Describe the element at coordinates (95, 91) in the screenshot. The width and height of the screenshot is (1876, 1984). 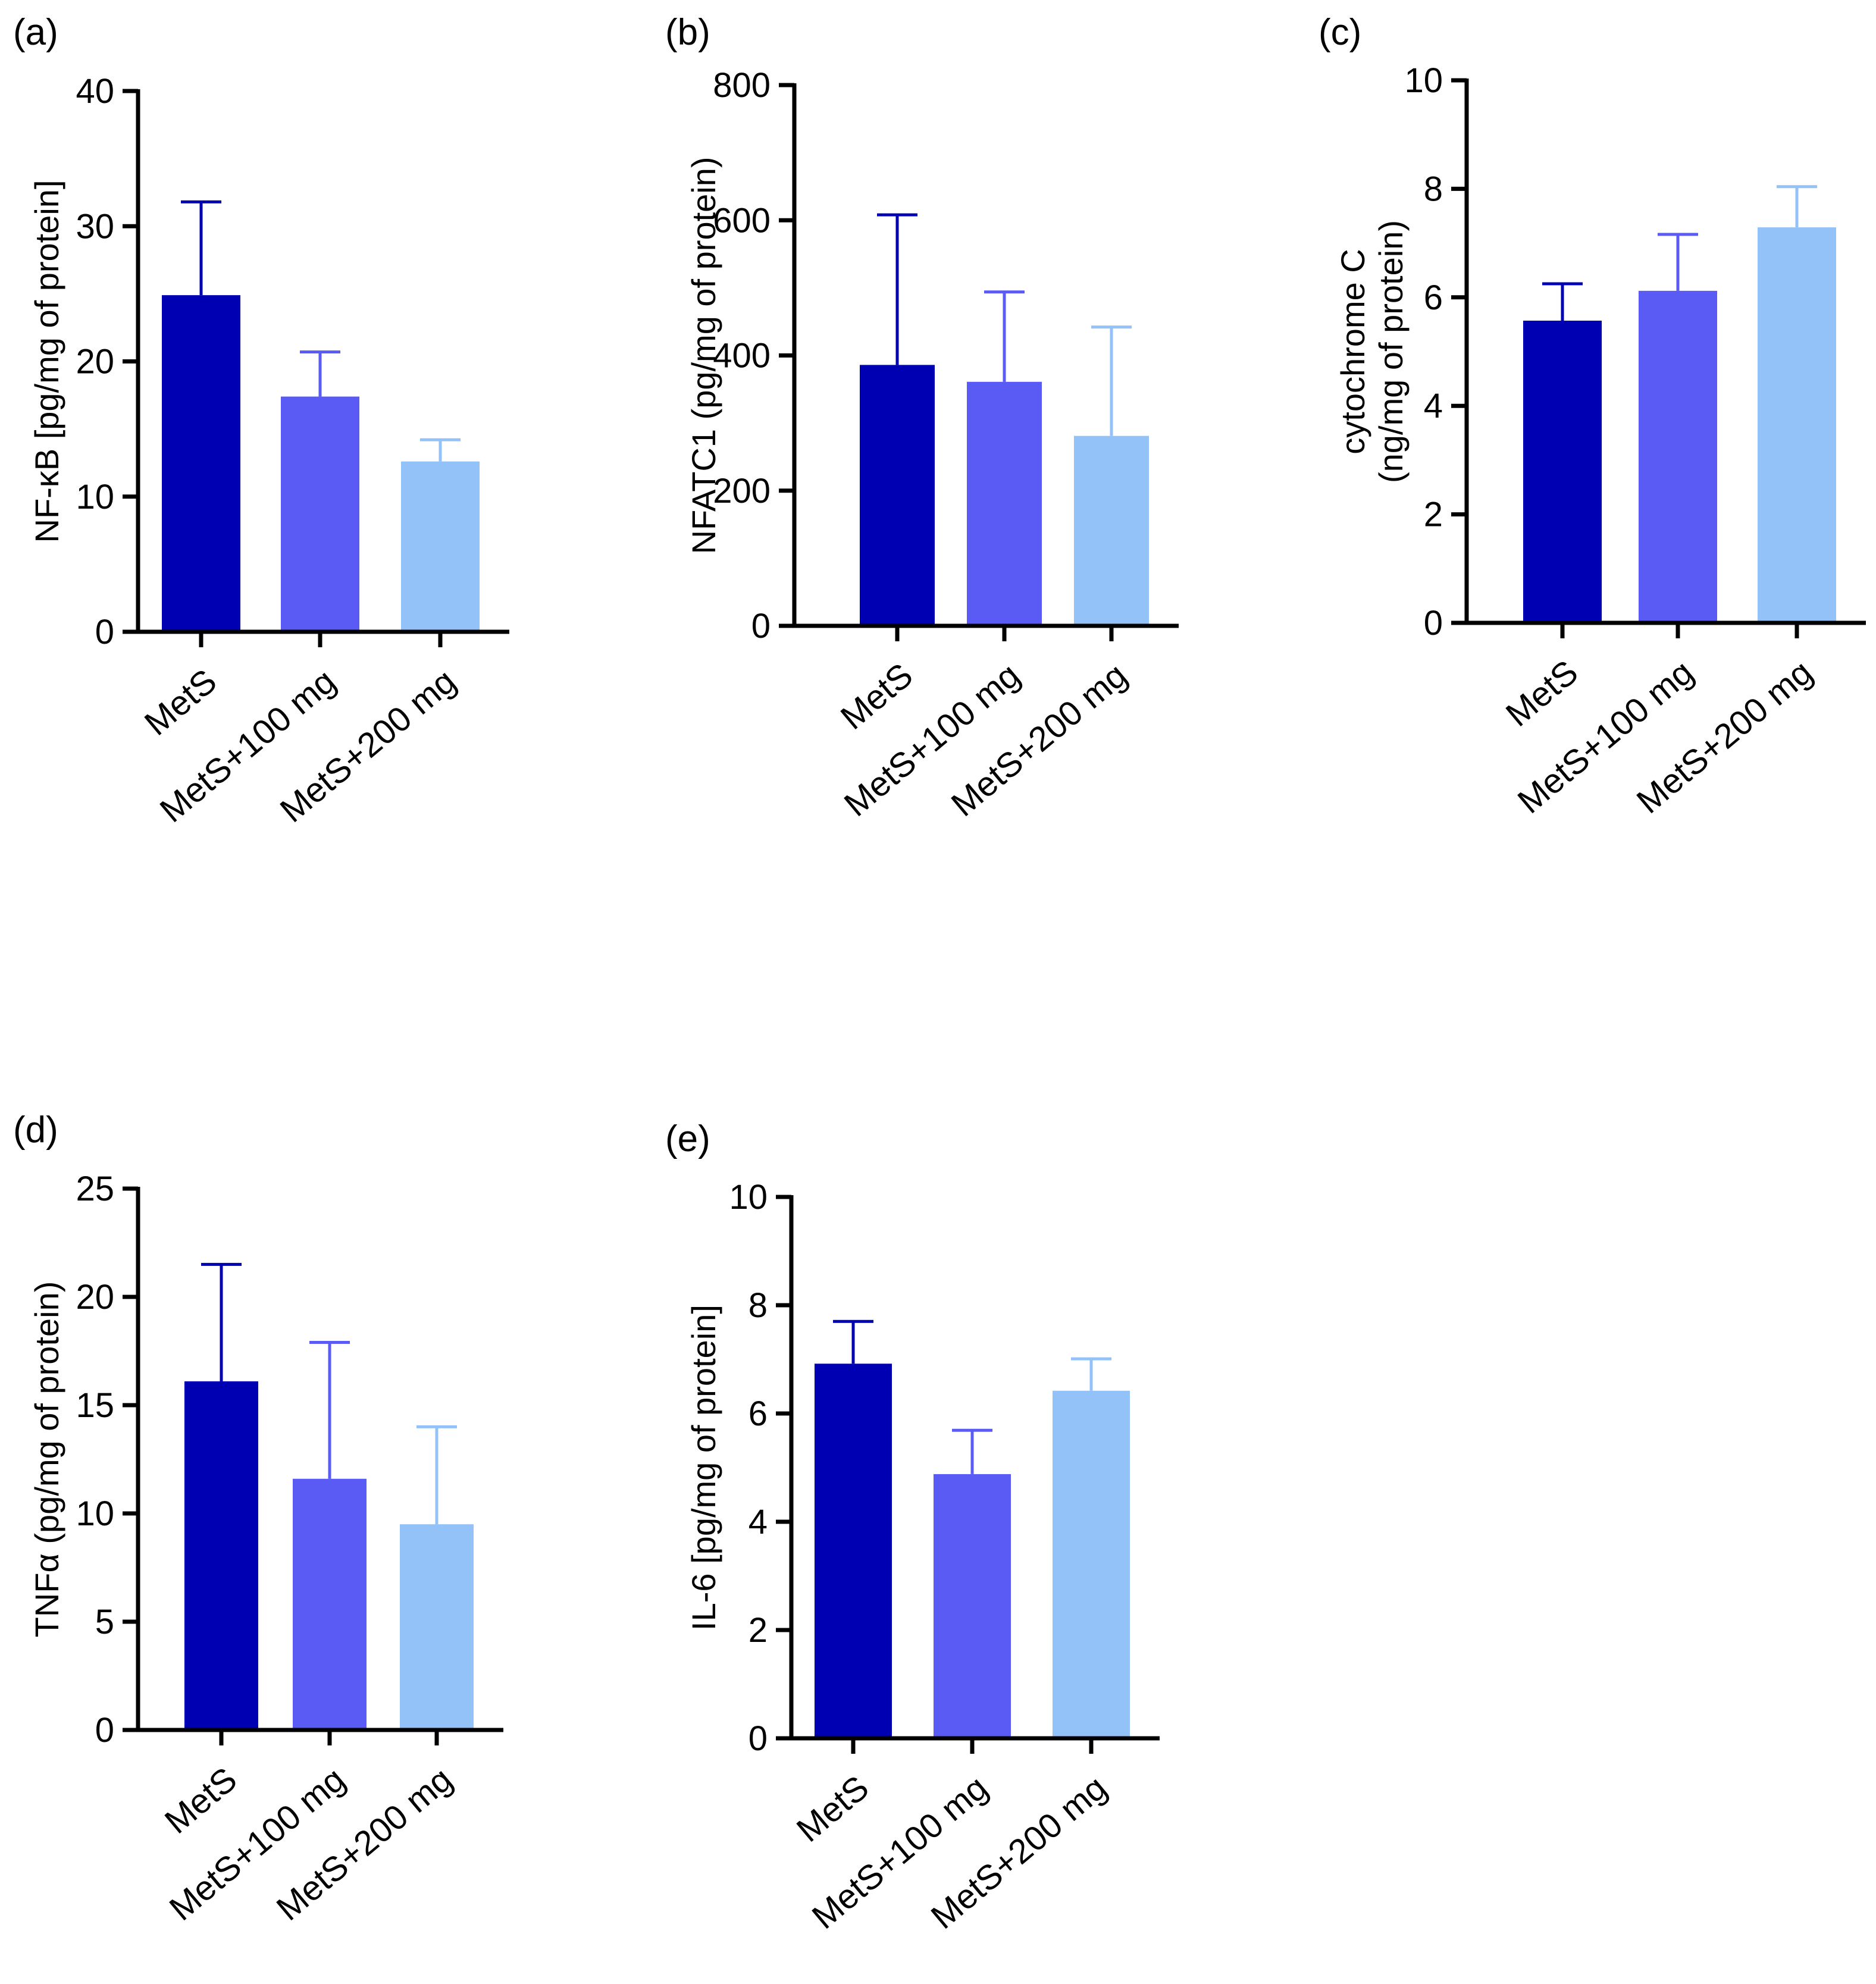
I see `y-tick-label: 40` at that location.